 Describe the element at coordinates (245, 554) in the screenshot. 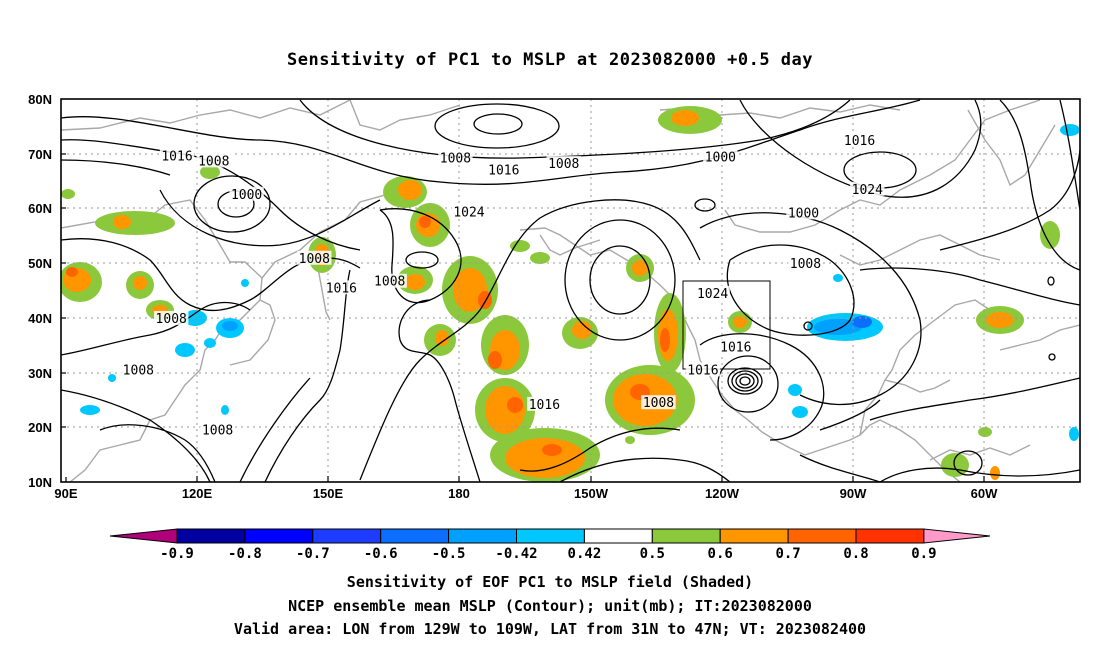

I see `colorbar-label: -0.8` at that location.